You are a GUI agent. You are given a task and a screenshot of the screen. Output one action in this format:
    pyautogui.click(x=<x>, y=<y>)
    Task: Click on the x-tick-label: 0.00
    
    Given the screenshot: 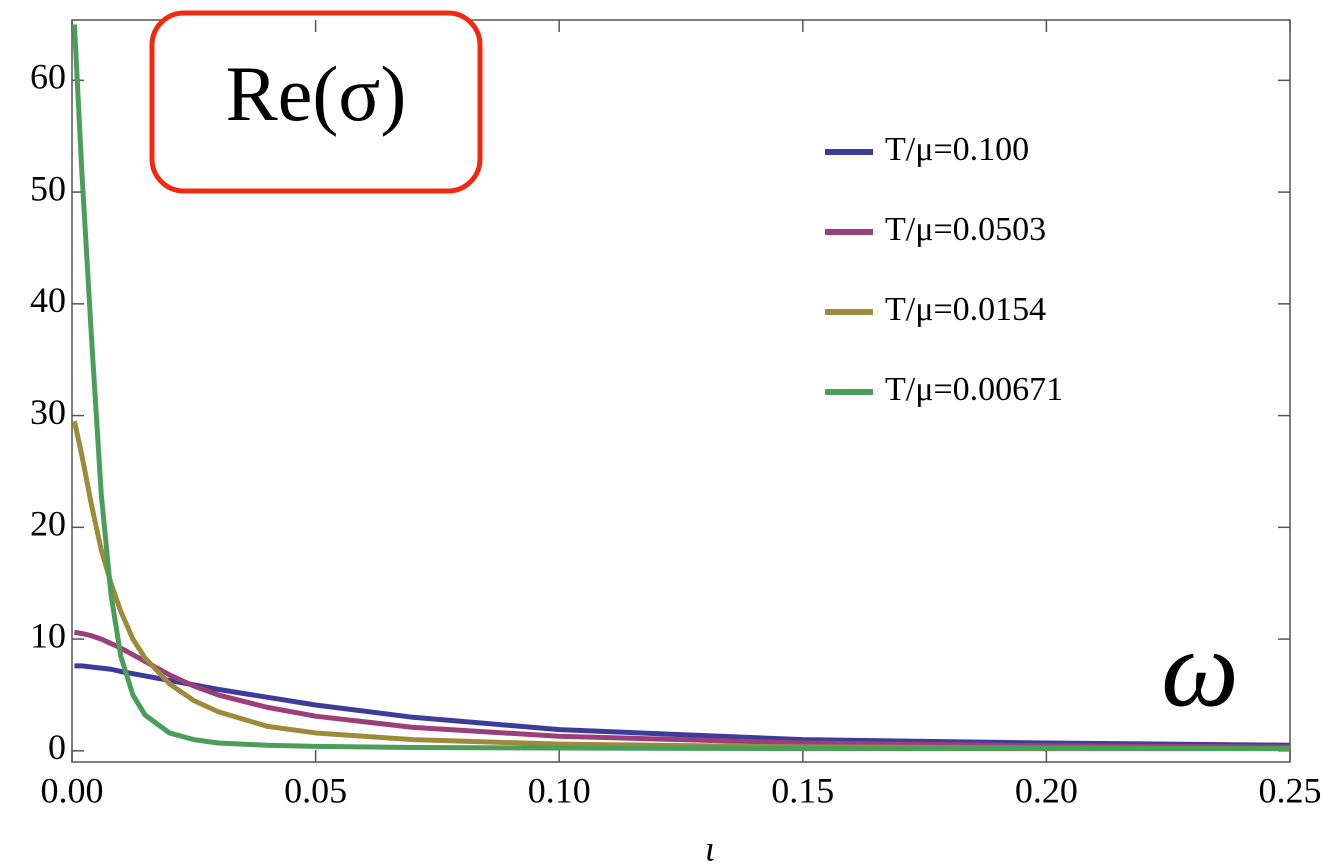 What is the action you would take?
    pyautogui.click(x=72, y=790)
    